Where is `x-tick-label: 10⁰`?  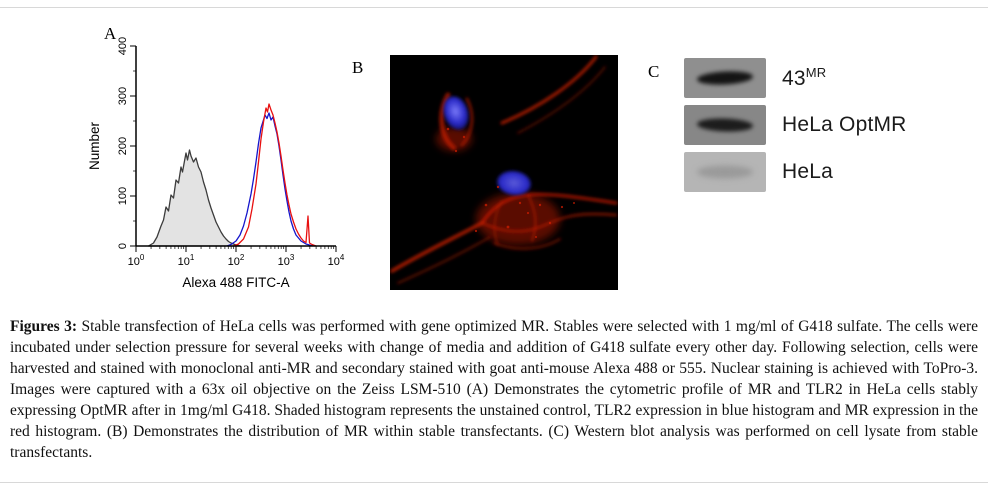
x-tick-label: 10⁰ is located at coordinates (136, 260).